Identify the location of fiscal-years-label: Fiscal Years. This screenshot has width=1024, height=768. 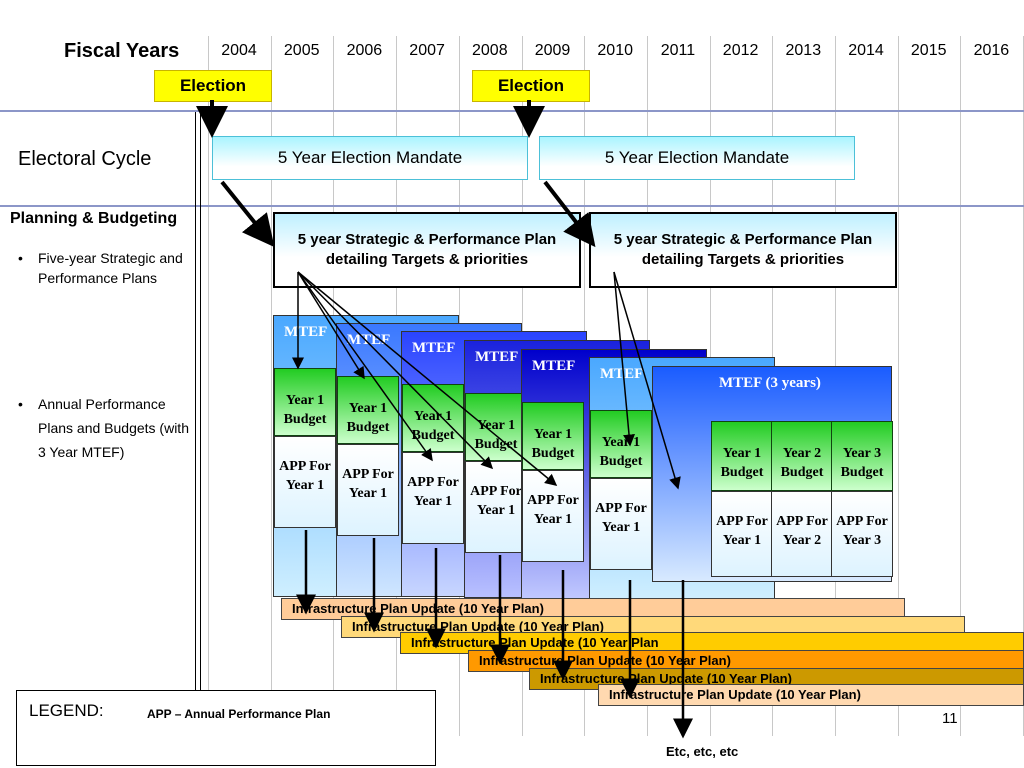
(122, 51).